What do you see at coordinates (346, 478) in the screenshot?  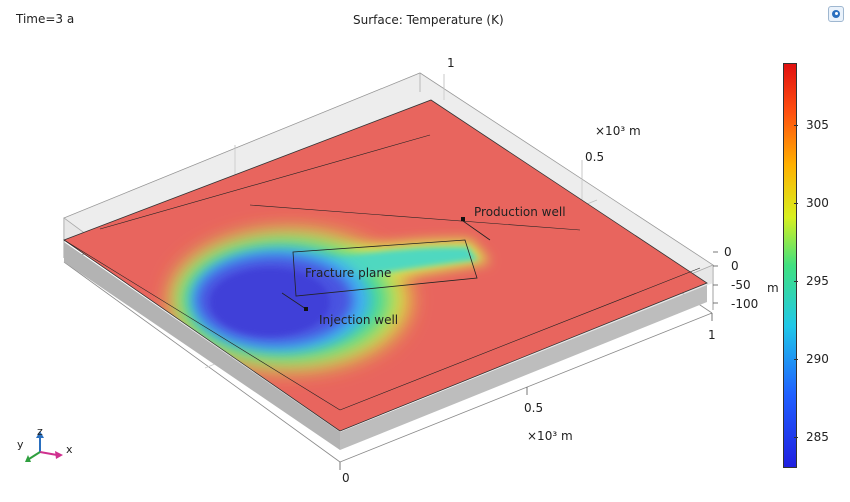 I see `x-tick-0: 0` at bounding box center [346, 478].